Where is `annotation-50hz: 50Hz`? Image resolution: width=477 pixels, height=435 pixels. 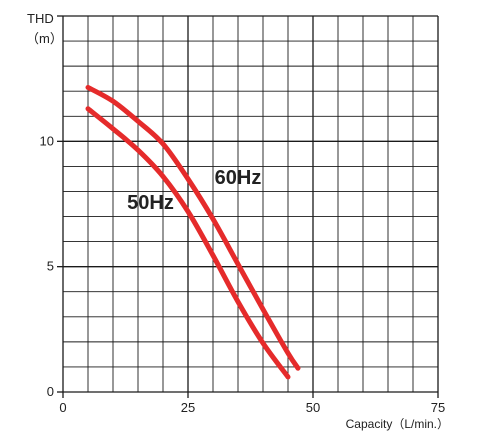
annotation-50hz: 50Hz is located at coordinates (150, 203).